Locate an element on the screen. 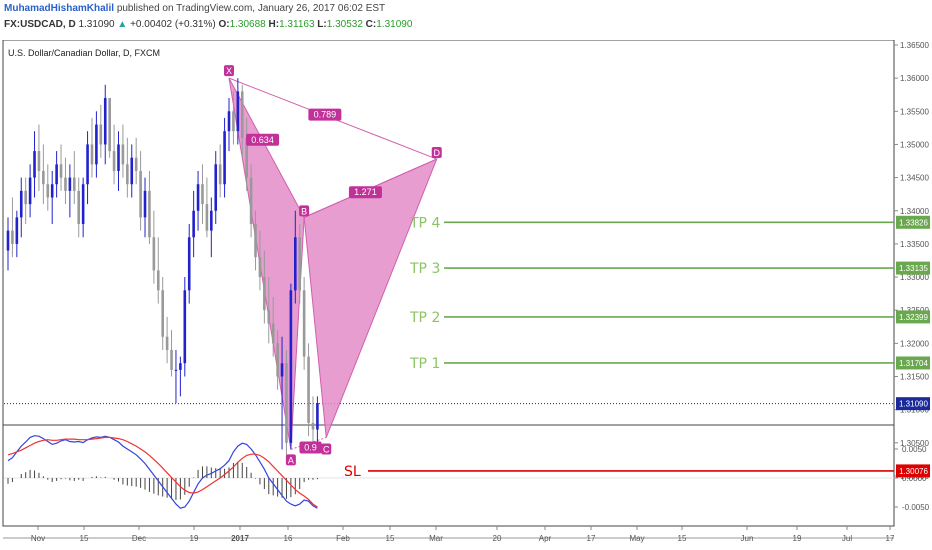  pattern-ratio-label: 0.789 is located at coordinates (325, 115).